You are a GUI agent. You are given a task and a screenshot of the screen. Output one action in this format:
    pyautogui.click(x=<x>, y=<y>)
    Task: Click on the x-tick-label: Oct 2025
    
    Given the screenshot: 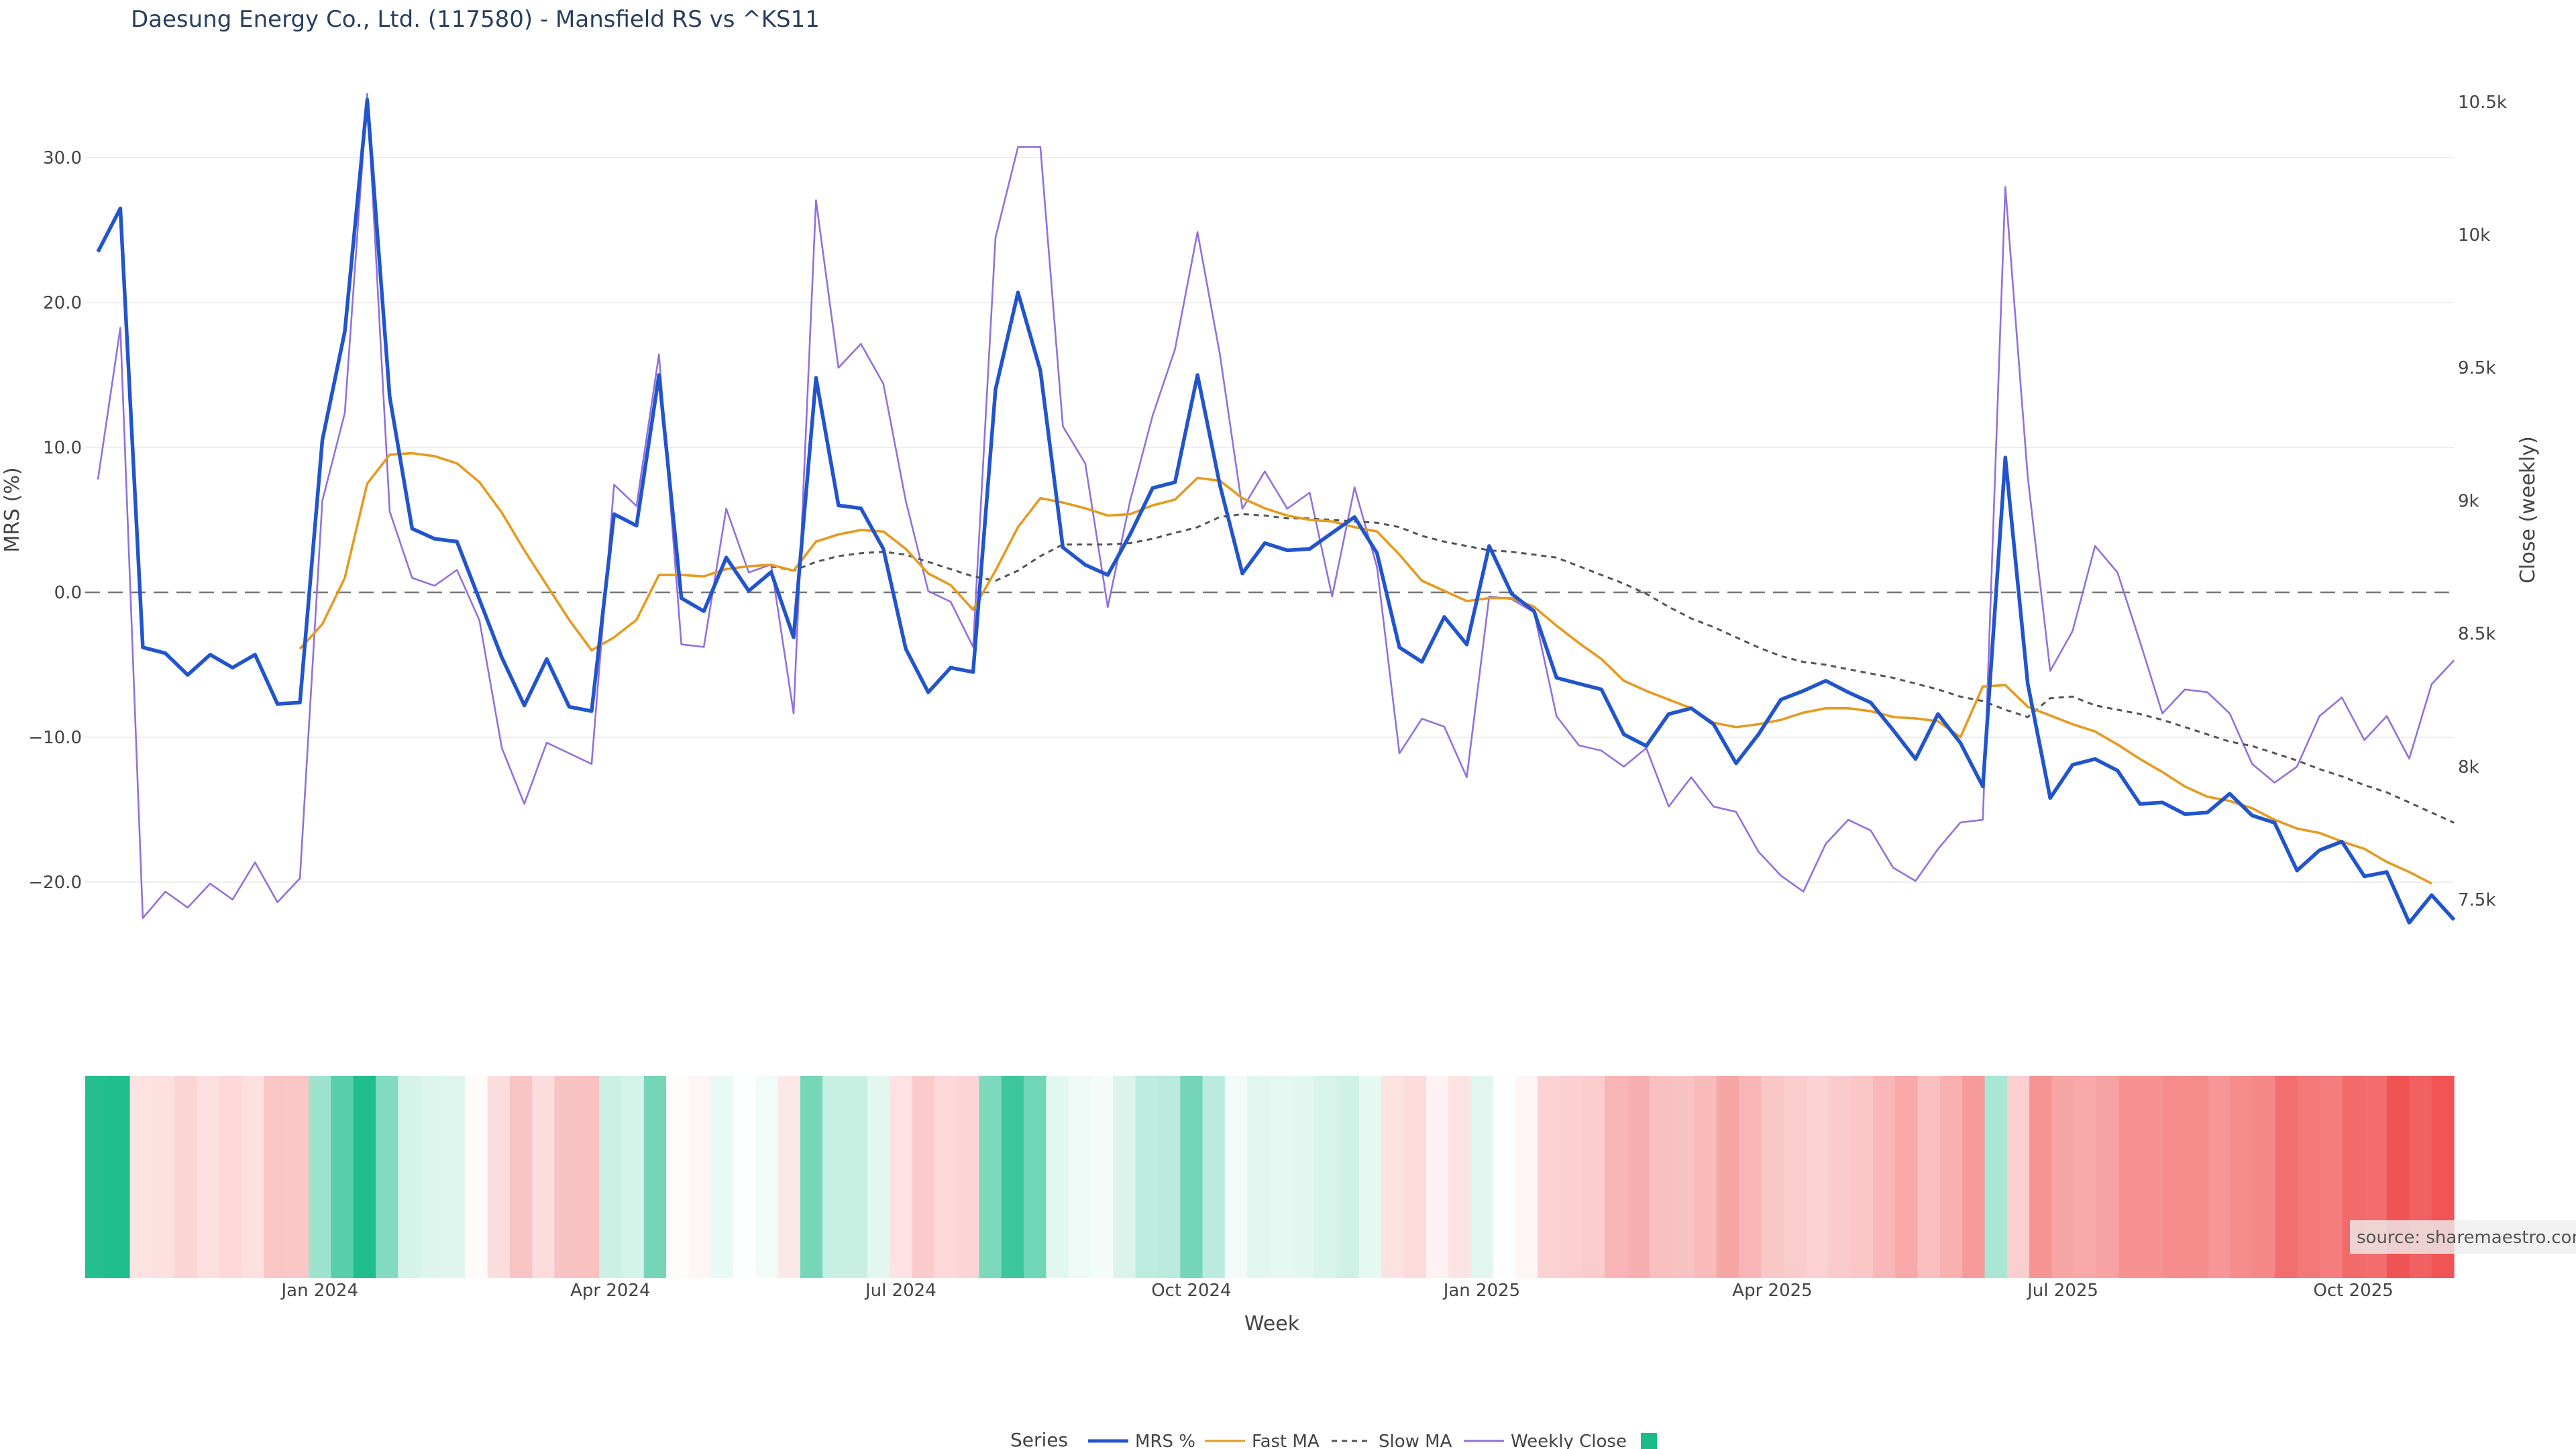 What is the action you would take?
    pyautogui.click(x=2353, y=1291)
    